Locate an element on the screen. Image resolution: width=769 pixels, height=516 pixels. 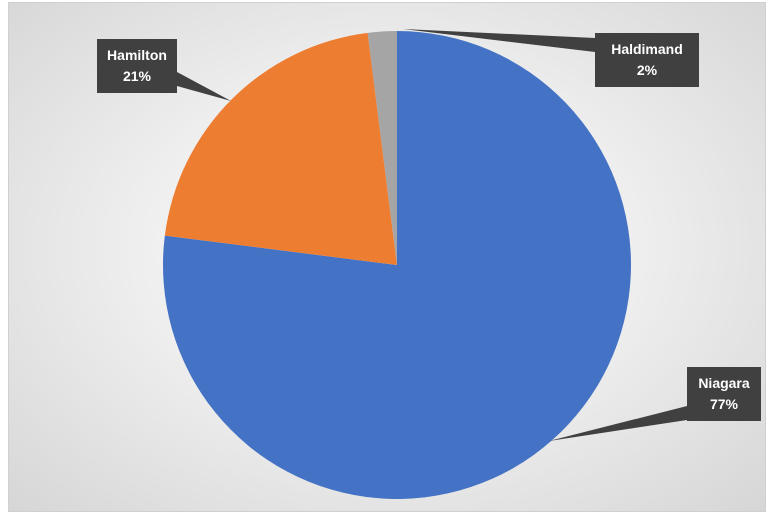
slice-percent-label: 2% is located at coordinates (647, 70).